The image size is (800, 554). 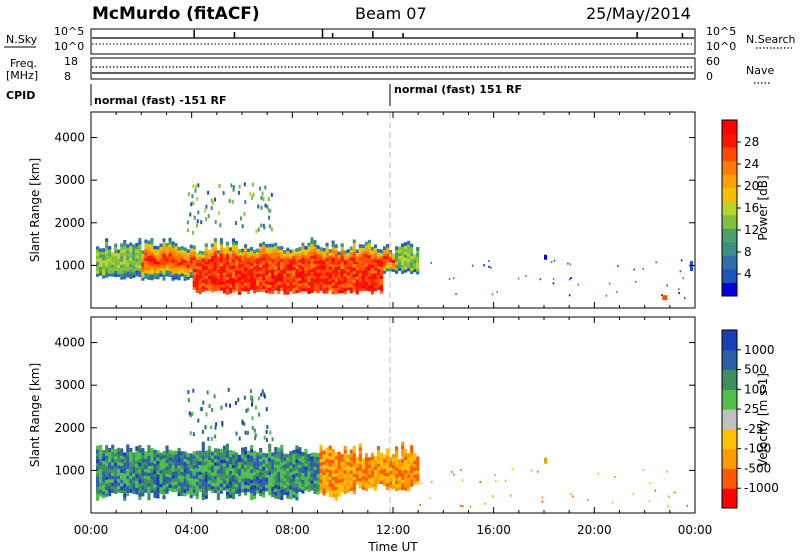 I want to click on station-title: McMurdo (fitACF), so click(x=176, y=14).